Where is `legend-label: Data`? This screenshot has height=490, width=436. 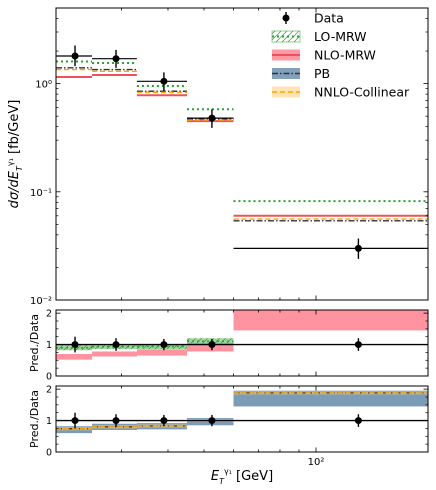
legend-label: Data is located at coordinates (329, 18).